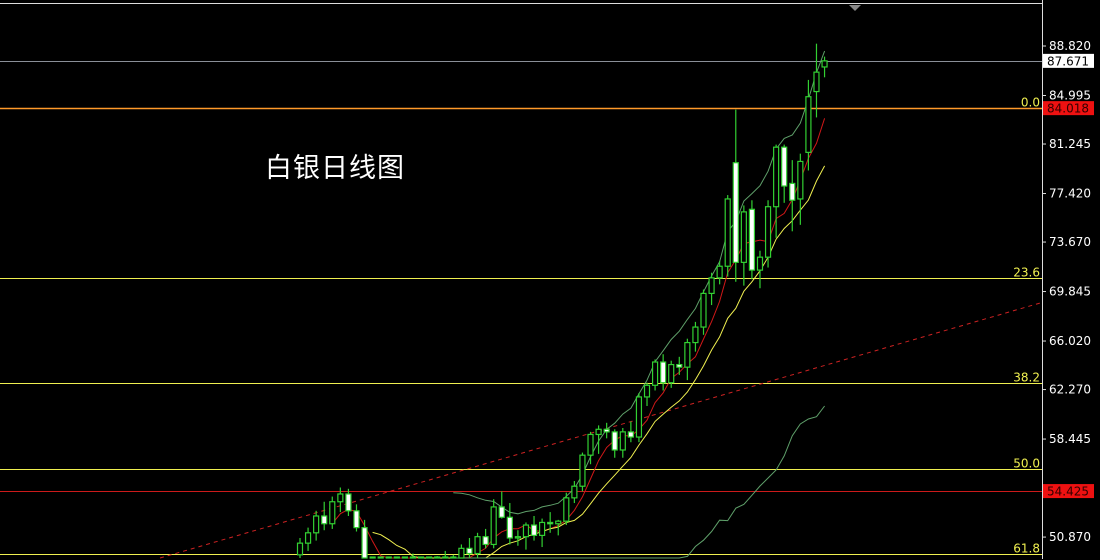 Image resolution: width=1100 pixels, height=560 pixels. I want to click on fib-level-label: 23.6, so click(1026, 273).